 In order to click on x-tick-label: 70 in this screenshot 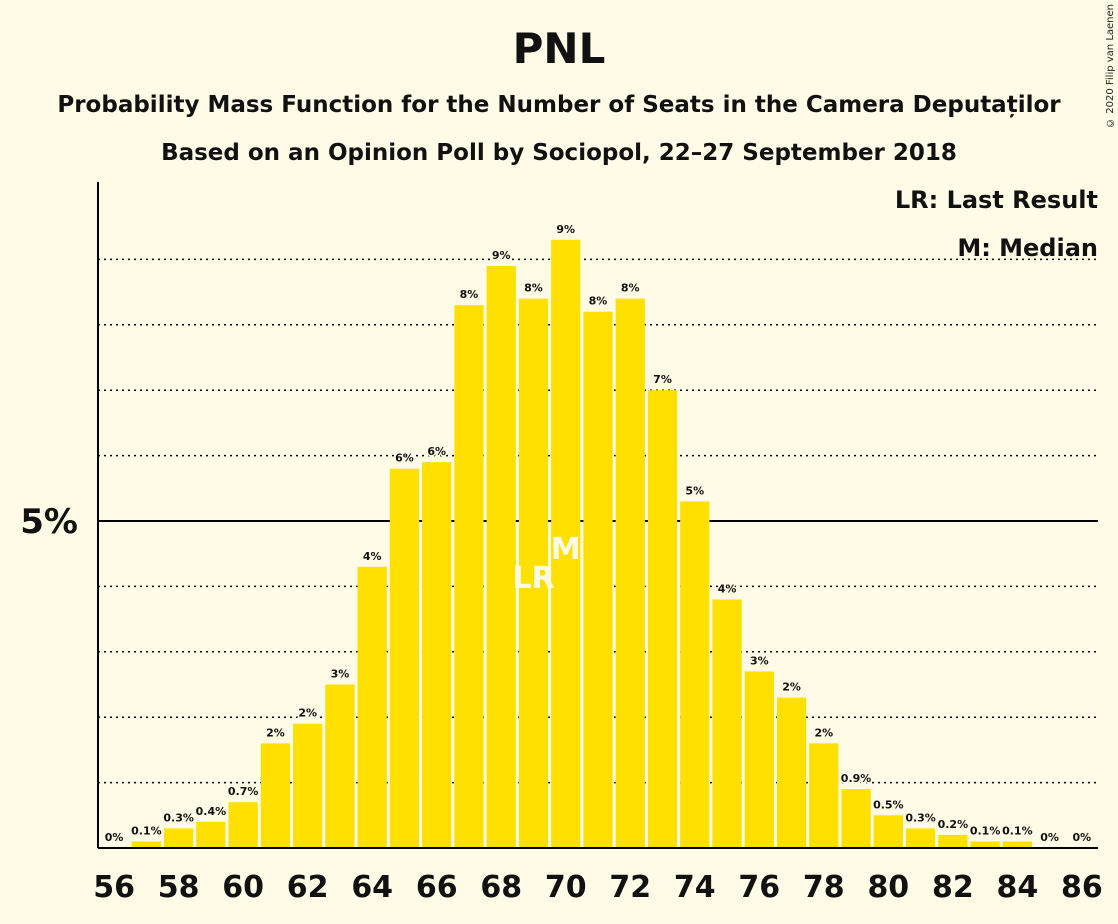, I will do `click(566, 887)`.